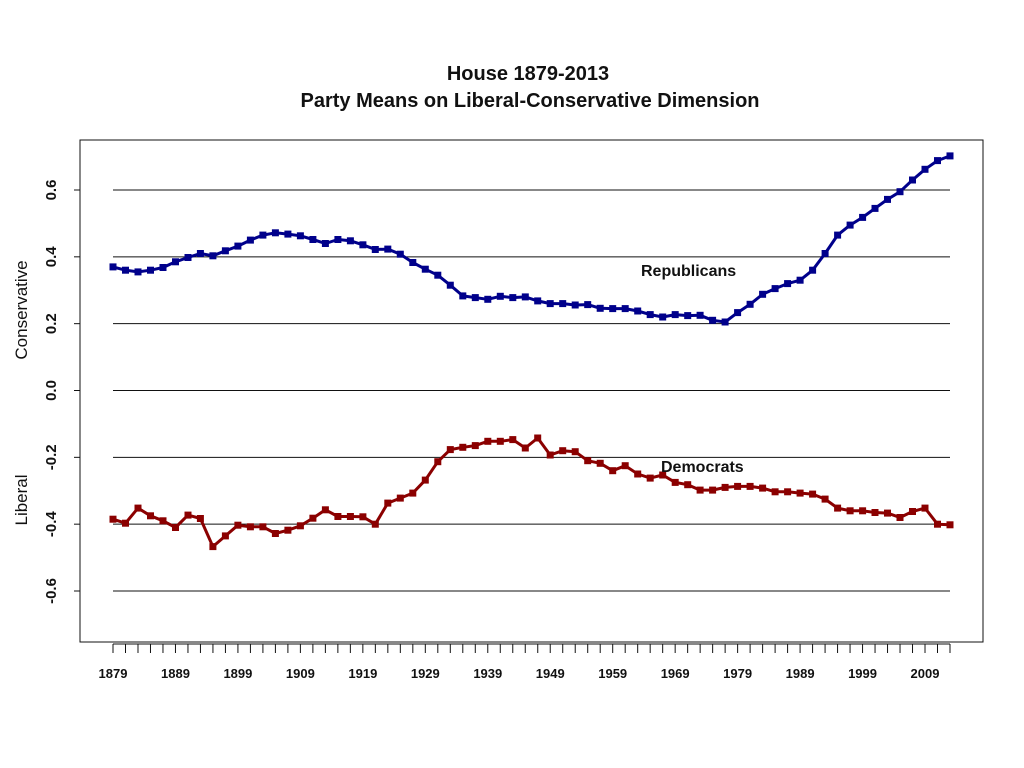 This screenshot has width=1024, height=768. What do you see at coordinates (175, 673) in the screenshot?
I see `x-tick-label: 1889` at bounding box center [175, 673].